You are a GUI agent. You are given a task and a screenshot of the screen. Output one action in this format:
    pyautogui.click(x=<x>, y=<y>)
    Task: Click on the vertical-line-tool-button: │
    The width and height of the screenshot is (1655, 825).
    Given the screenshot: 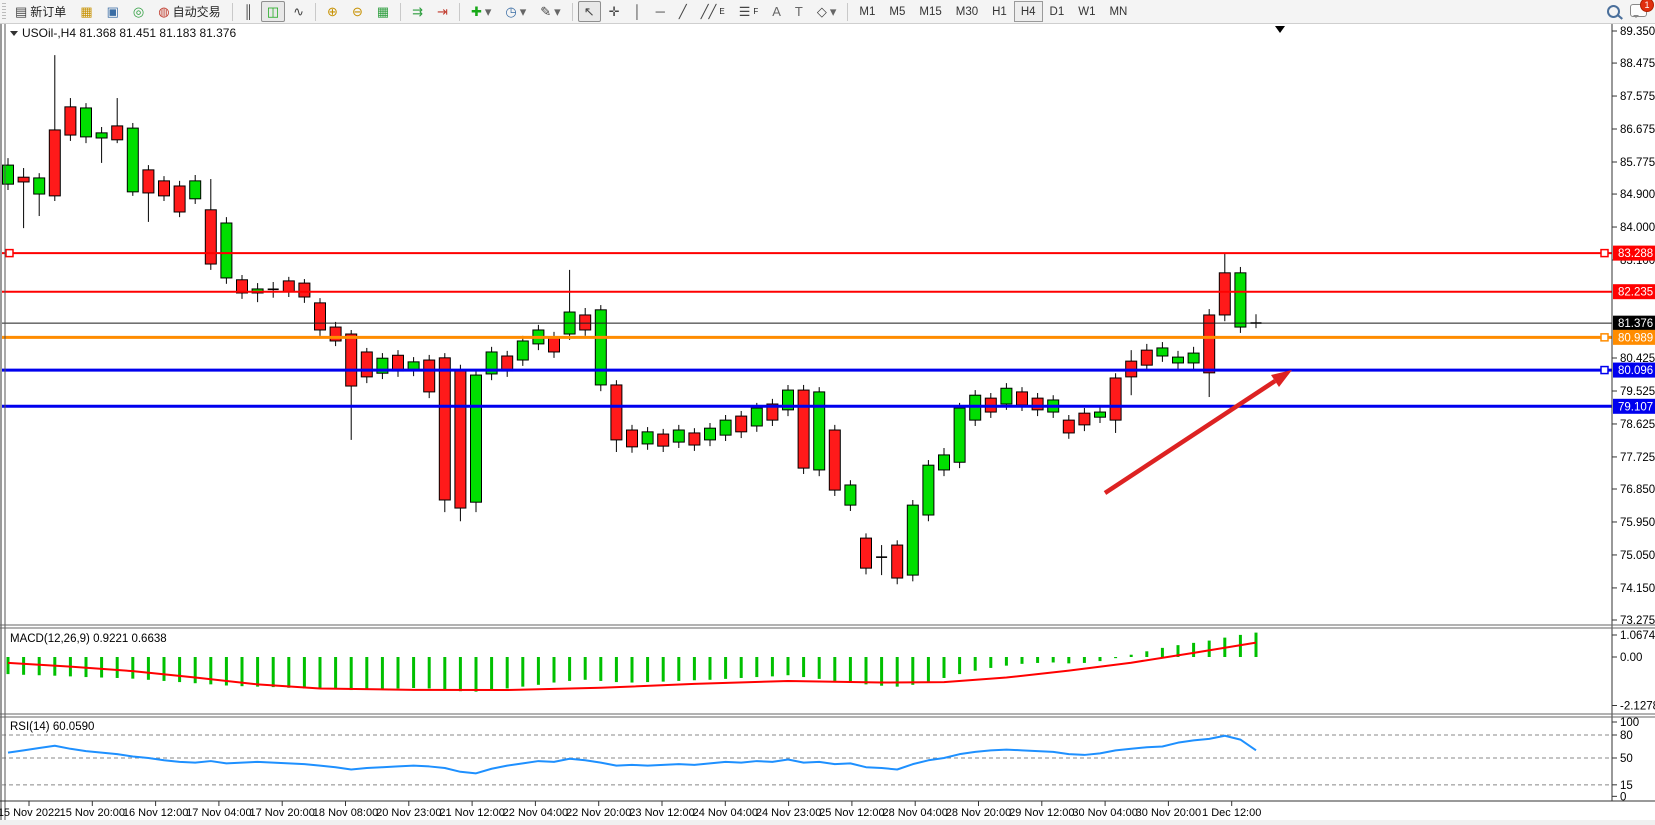 What is the action you would take?
    pyautogui.click(x=638, y=11)
    